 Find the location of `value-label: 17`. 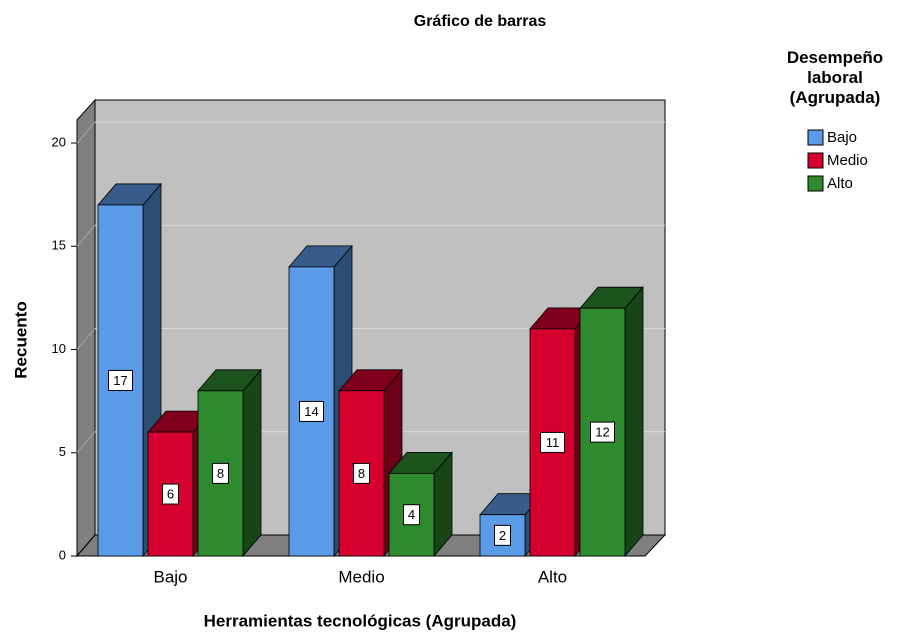

value-label: 17 is located at coordinates (120, 380).